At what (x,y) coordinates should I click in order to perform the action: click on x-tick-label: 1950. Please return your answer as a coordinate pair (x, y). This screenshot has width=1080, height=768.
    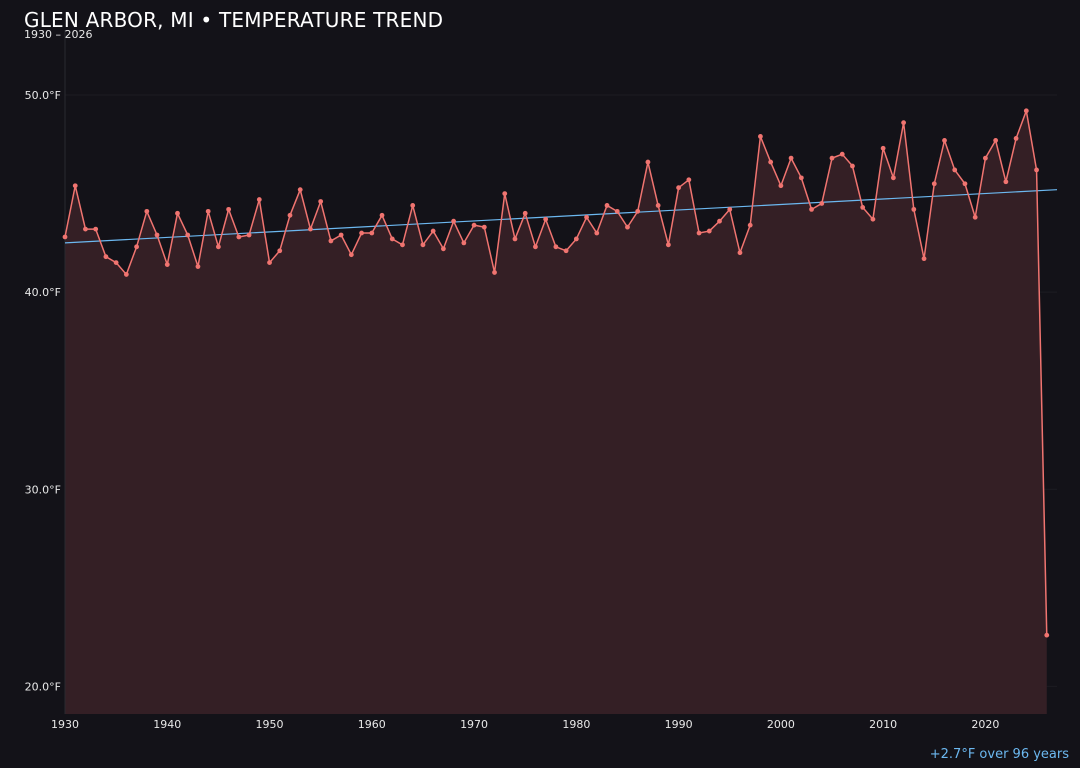
    Looking at the image, I should click on (270, 724).